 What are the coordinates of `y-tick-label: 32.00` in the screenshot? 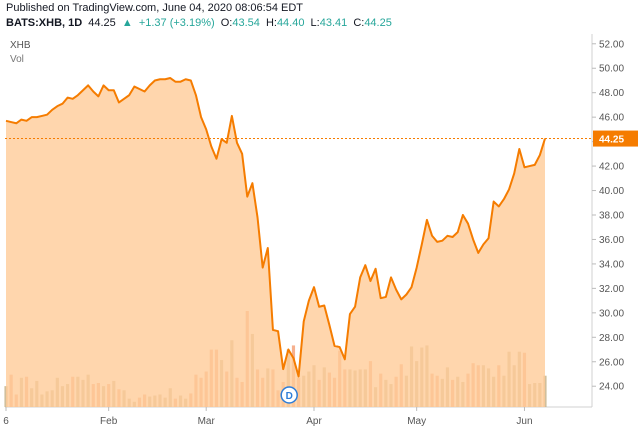 It's located at (611, 289).